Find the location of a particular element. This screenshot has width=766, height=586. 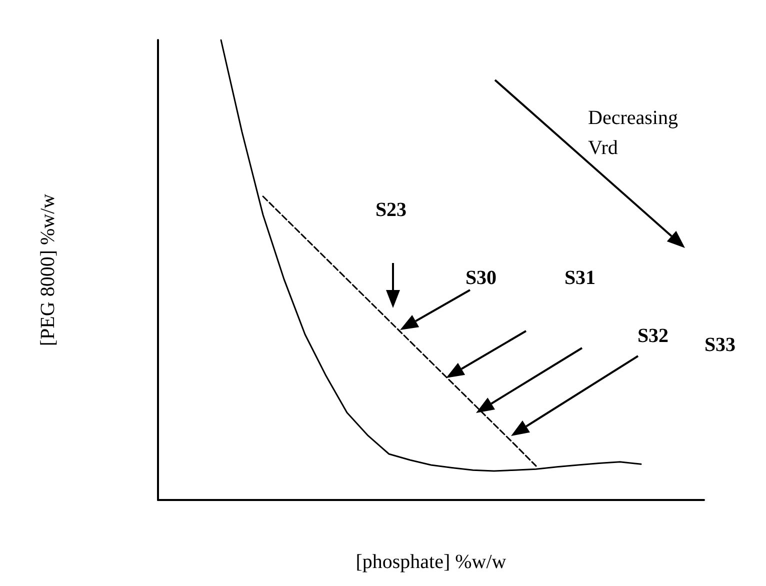

annotation: S23 is located at coordinates (391, 210).